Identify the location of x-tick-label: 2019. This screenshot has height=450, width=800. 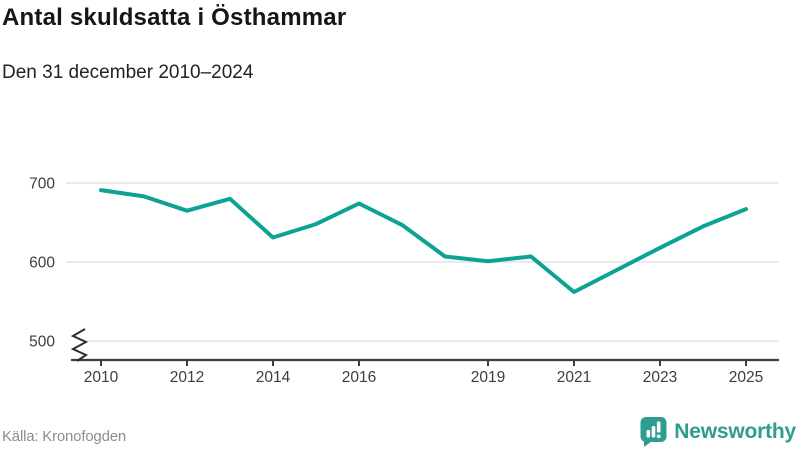
(488, 377).